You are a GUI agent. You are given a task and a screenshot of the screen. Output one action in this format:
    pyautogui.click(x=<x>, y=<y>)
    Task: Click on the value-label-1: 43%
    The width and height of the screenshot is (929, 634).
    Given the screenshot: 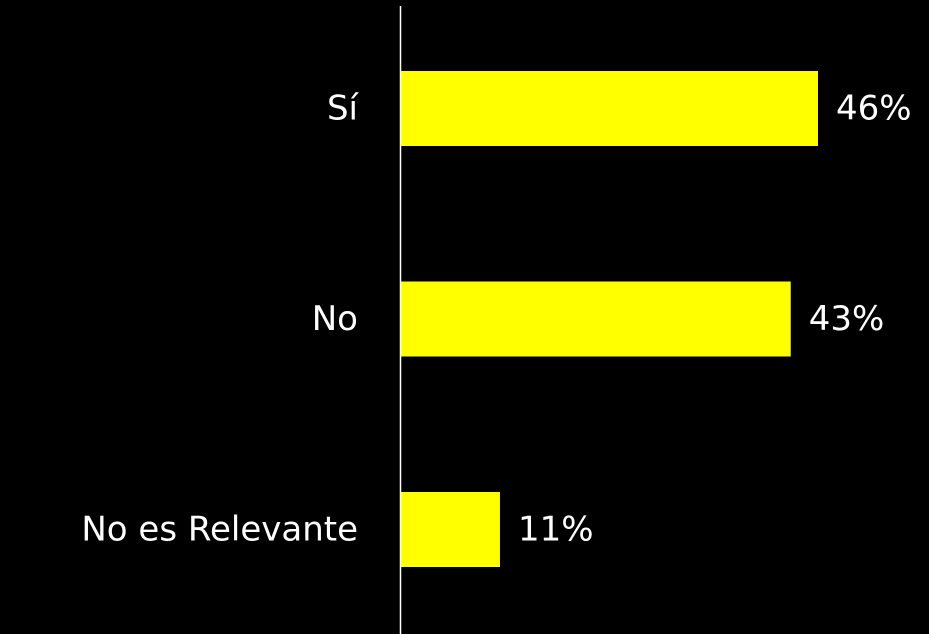 What is the action you would take?
    pyautogui.click(x=847, y=319)
    